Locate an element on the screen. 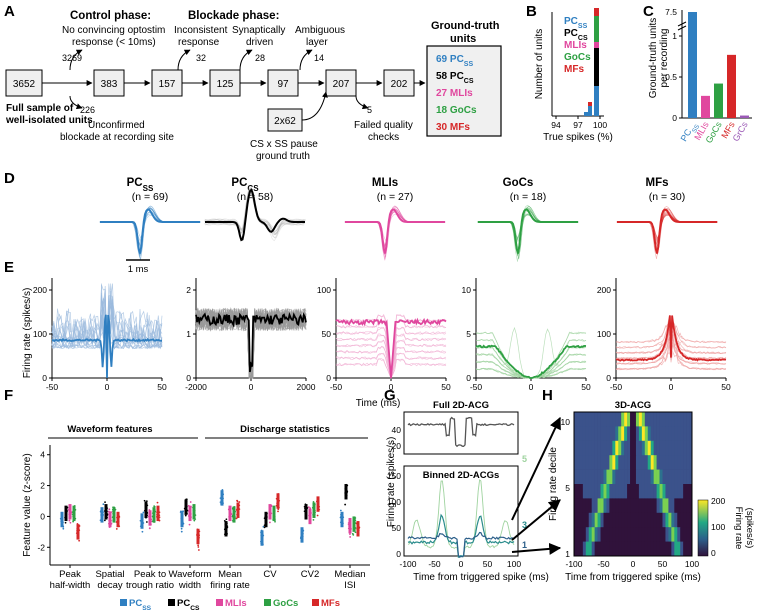  c-axis-break is located at coordinates (682, 24).